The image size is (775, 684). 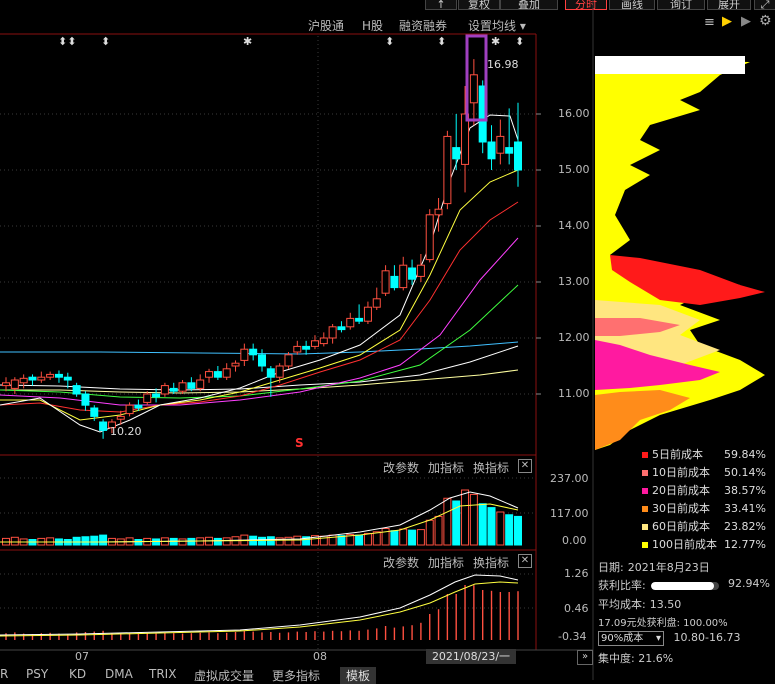 I want to click on tab-virtual-volume: 虚拟成交量, so click(x=224, y=676).